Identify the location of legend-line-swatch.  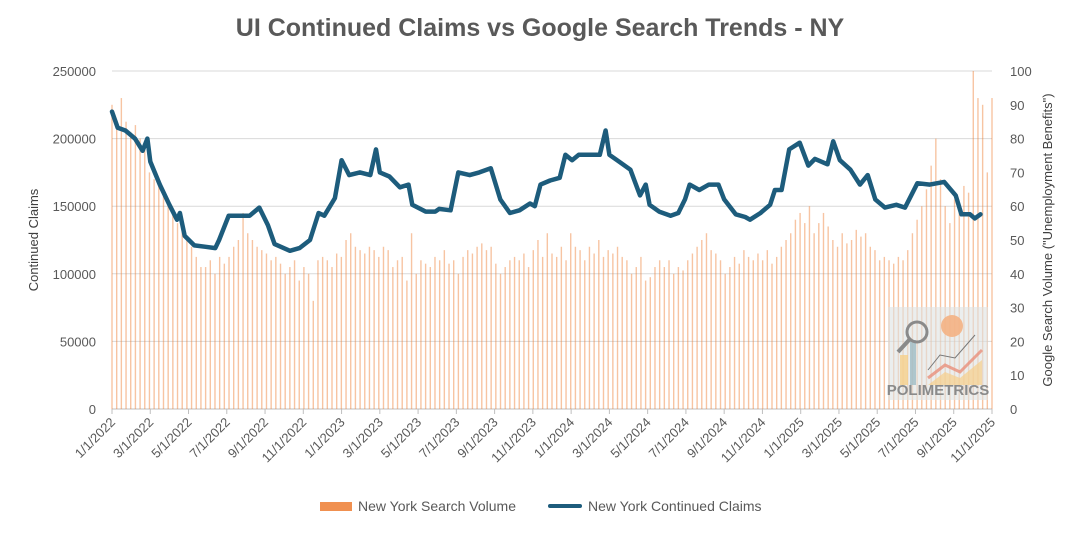
(565, 506).